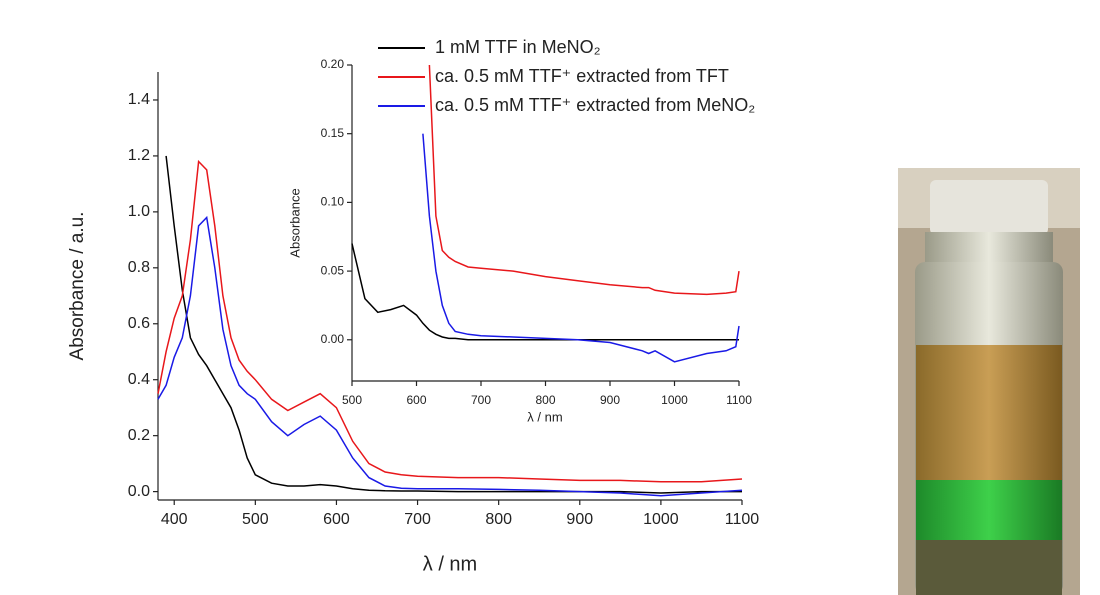 This screenshot has width=1100, height=595. What do you see at coordinates (294, 222) in the screenshot?
I see `y-axis-label: Absorbance` at bounding box center [294, 222].